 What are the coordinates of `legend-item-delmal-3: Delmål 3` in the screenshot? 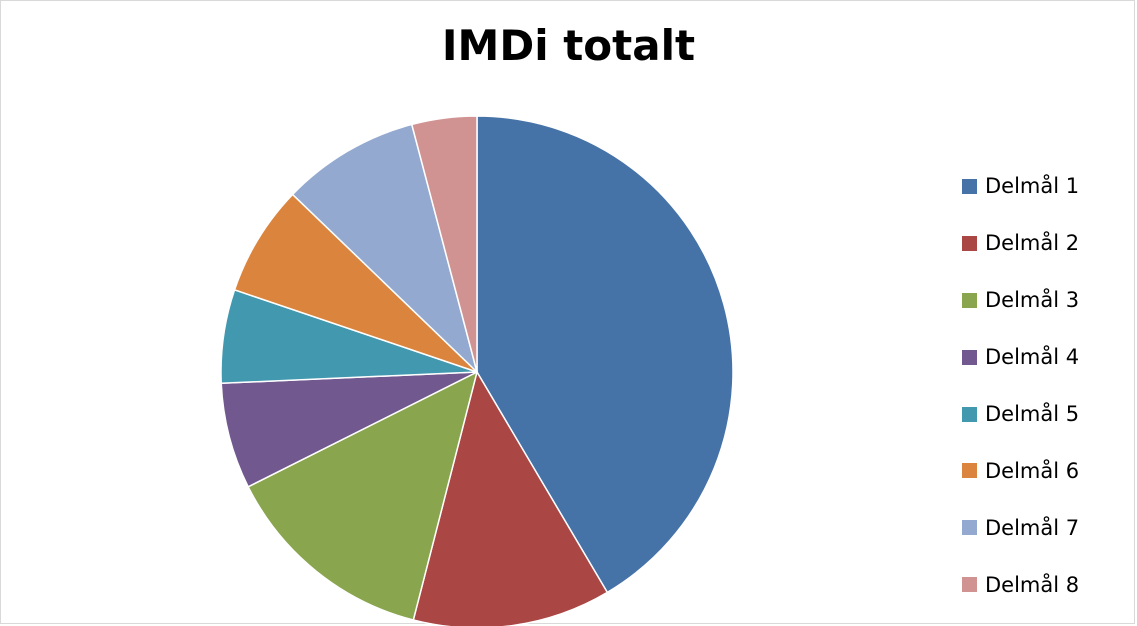 It's located at (1047, 300).